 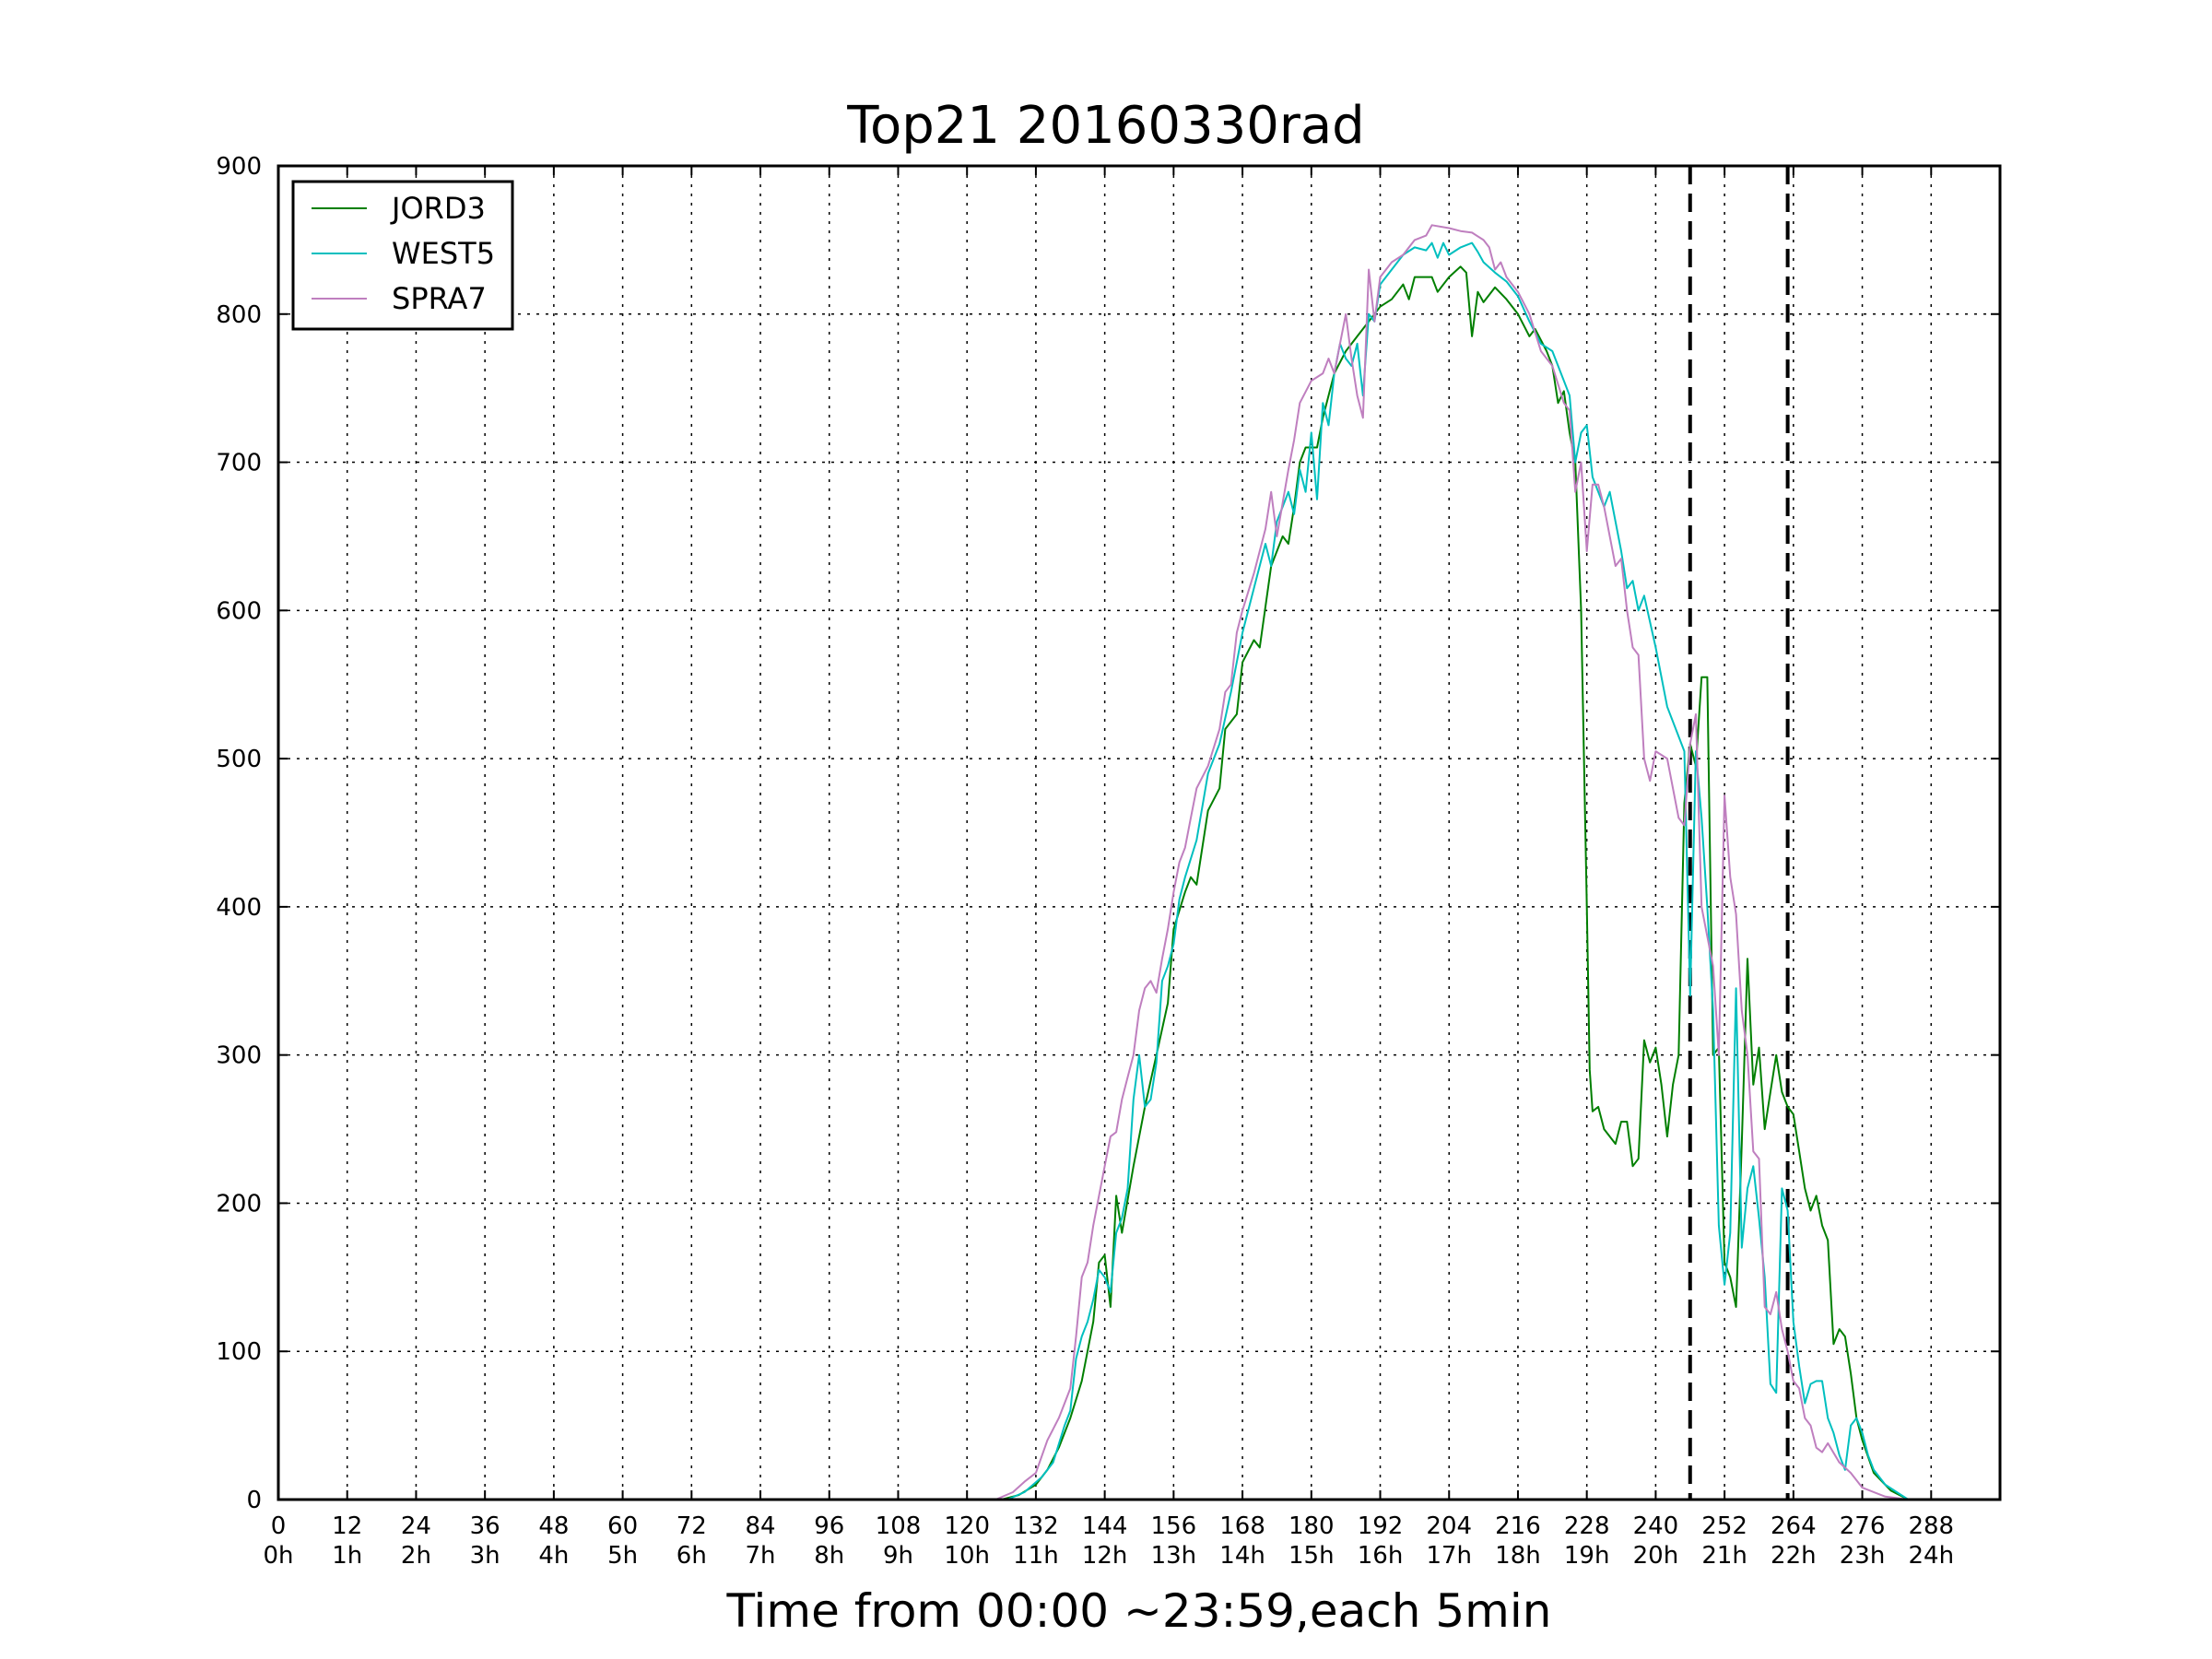 What do you see at coordinates (967, 1526) in the screenshot?
I see `x-tick-label: 120` at bounding box center [967, 1526].